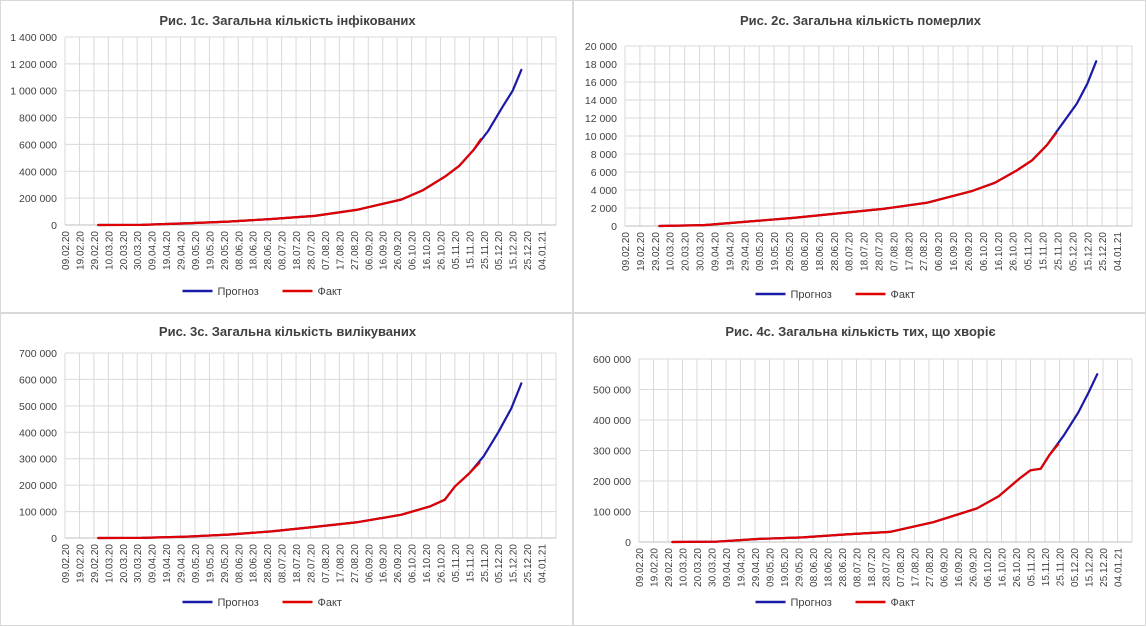 Image resolution: width=1146 pixels, height=627 pixels. I want to click on x-tick-label: 29.04.20, so click(745, 251).